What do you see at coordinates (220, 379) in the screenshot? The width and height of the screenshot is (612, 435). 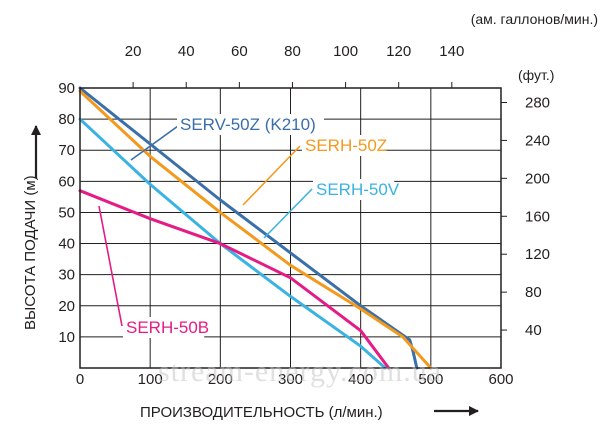 I see `x-tick-label-2: 200` at bounding box center [220, 379].